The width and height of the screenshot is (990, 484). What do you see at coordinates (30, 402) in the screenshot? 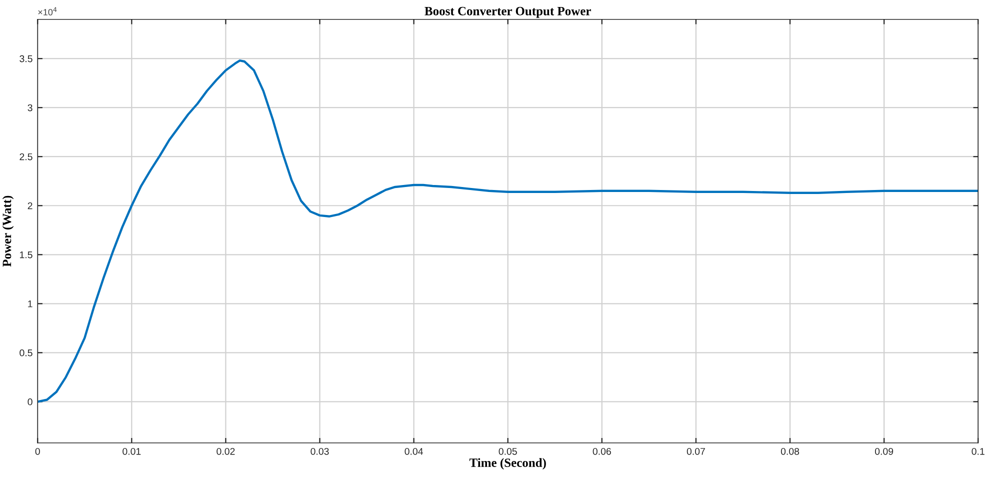
I see `y-tick-label: 0` at bounding box center [30, 402].